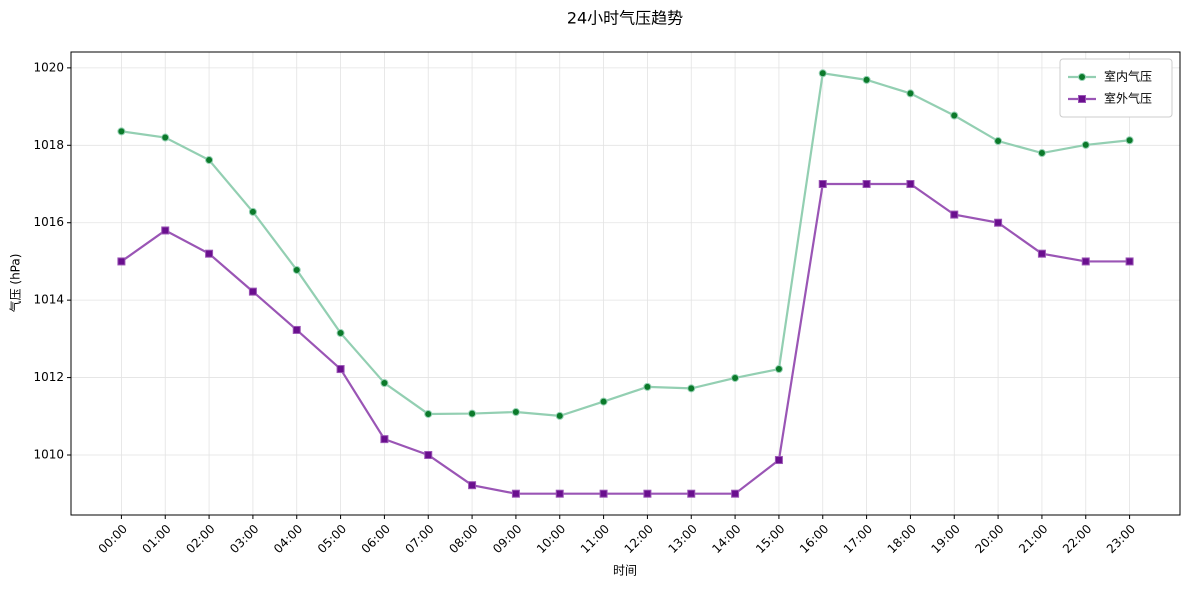 This screenshot has width=1189, height=590. I want to click on chart-title: 24小时气压趋势, so click(625, 18).